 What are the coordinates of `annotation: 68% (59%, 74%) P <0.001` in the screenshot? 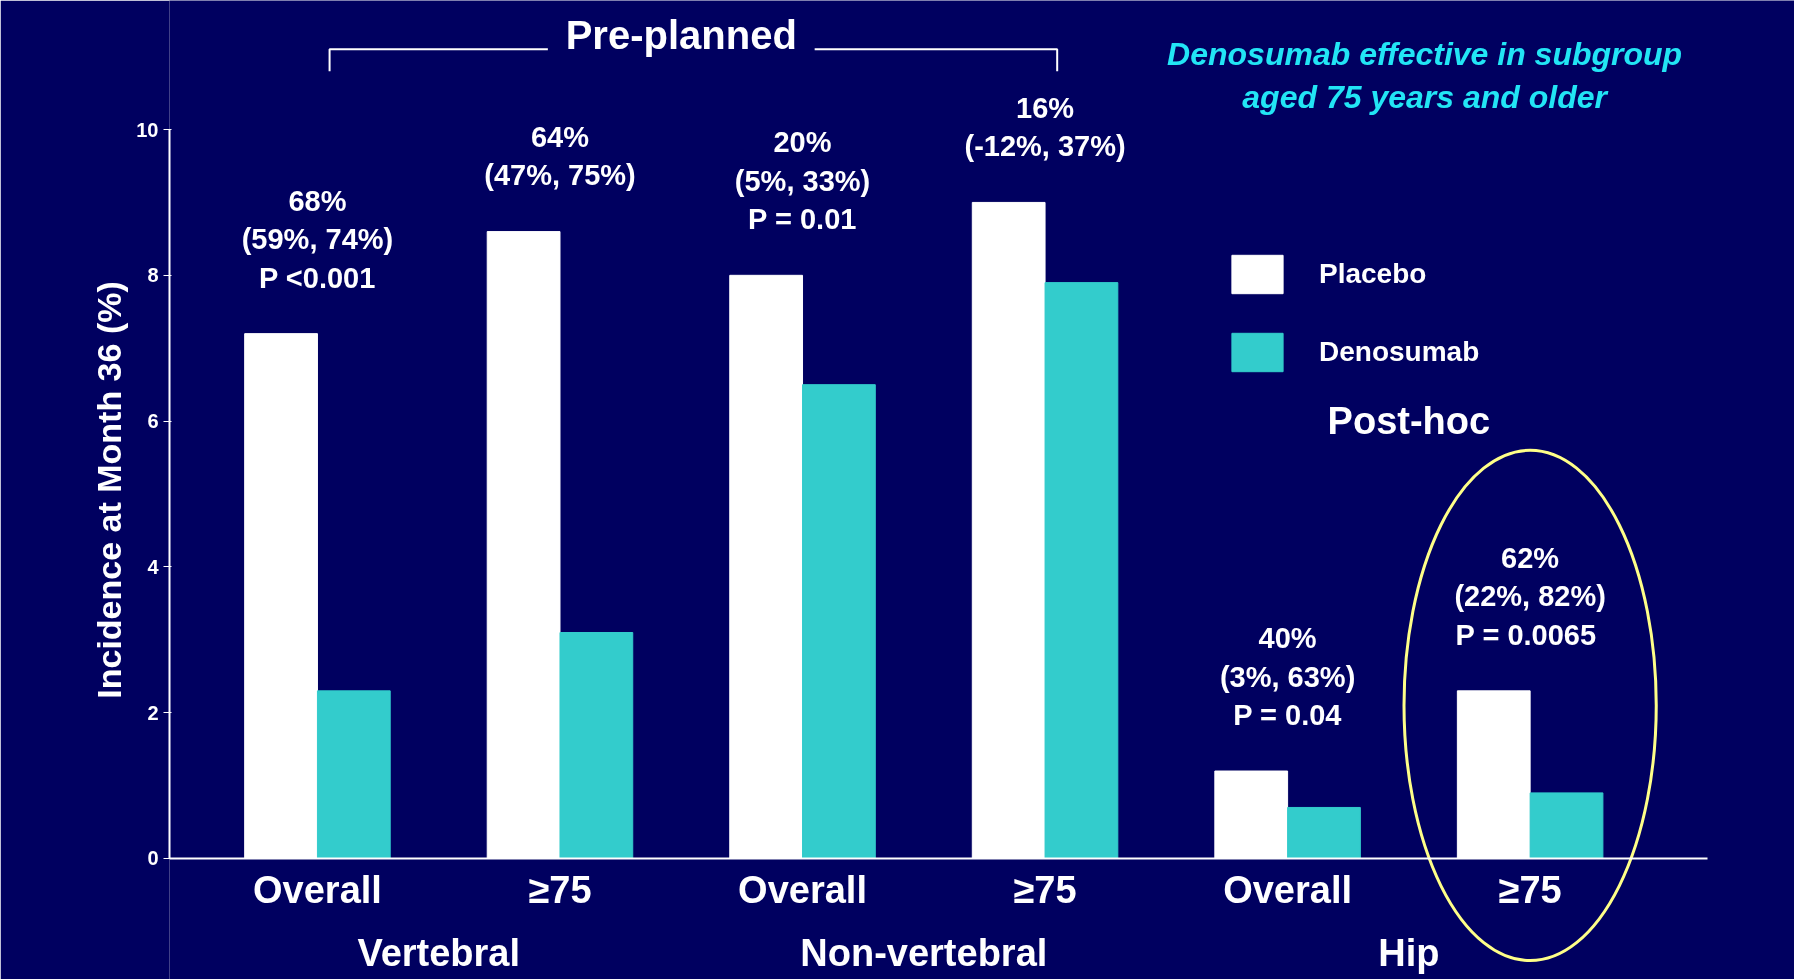 It's located at (317, 239).